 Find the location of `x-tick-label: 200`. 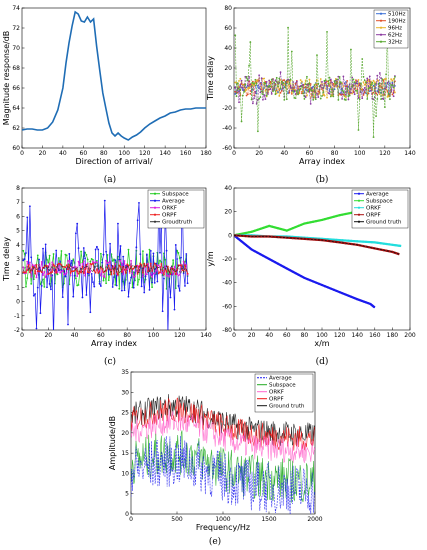

x-tick-label: 200 is located at coordinates (410, 335).